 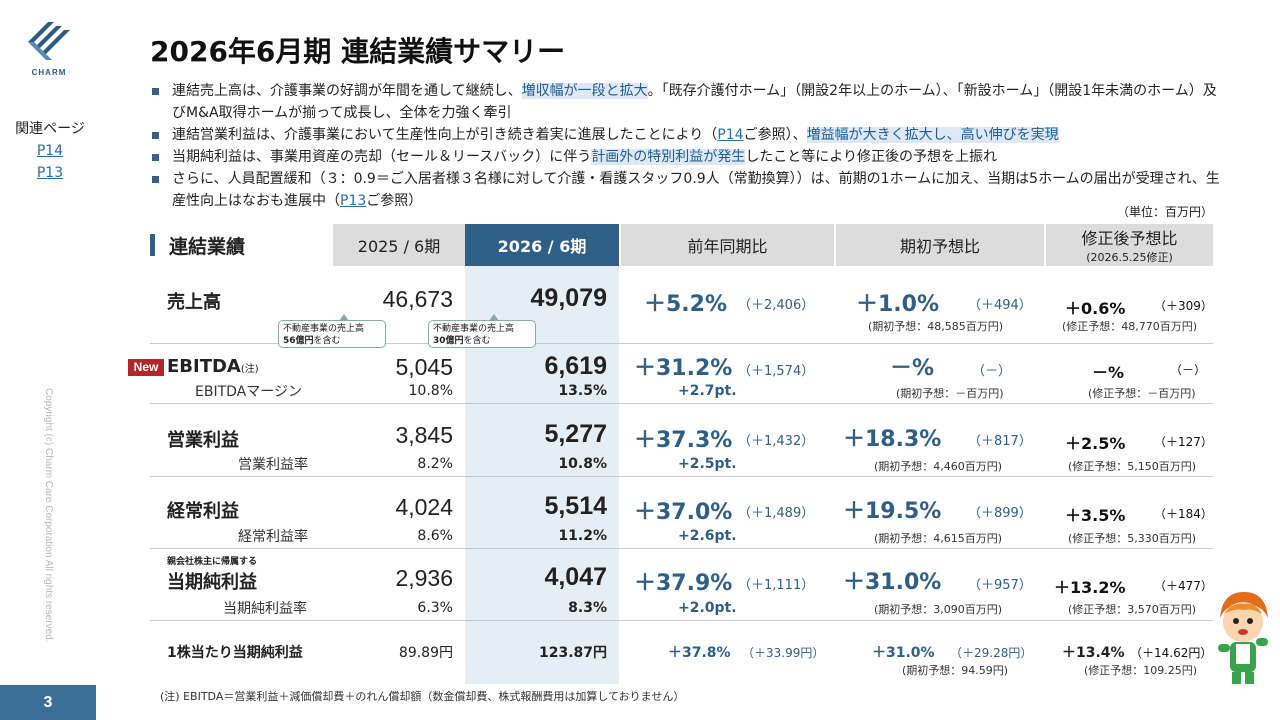 What do you see at coordinates (1183, 442) in the screenshot?
I see `op-rev-diff: （＋127）` at bounding box center [1183, 442].